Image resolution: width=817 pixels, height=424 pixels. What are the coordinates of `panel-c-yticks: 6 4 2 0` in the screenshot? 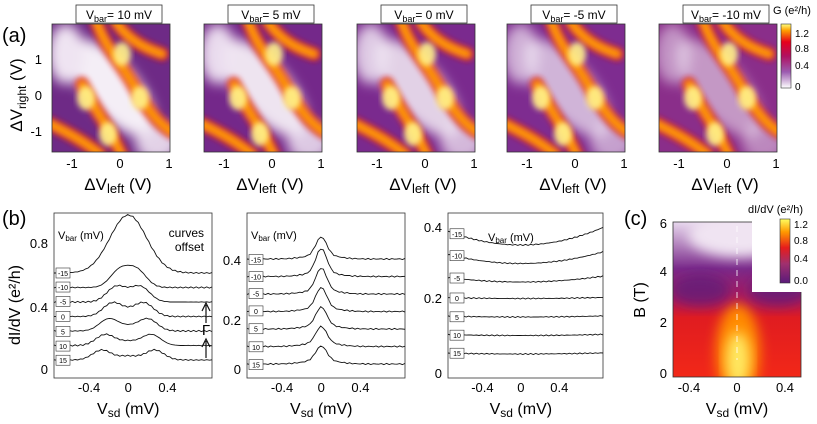 It's located at (663, 298).